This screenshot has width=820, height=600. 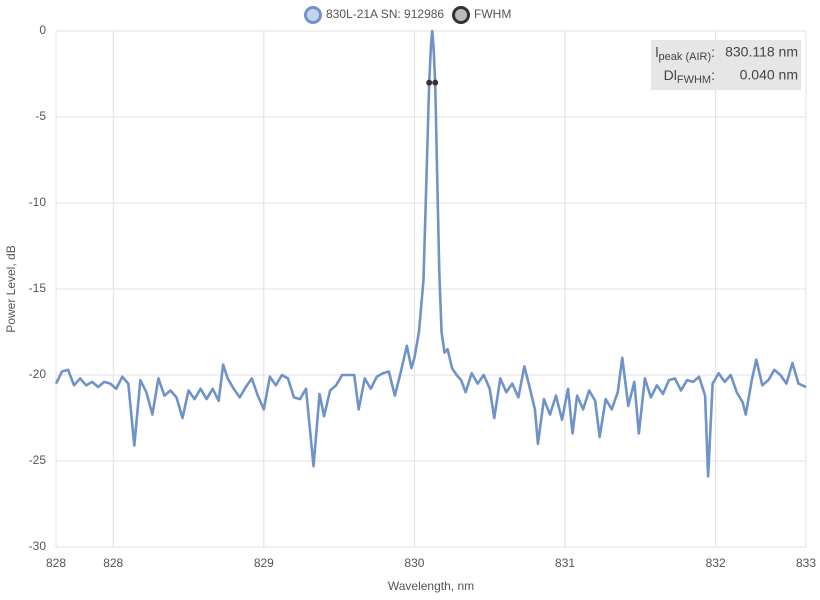 What do you see at coordinates (42, 30) in the screenshot?
I see `y-tick-label: 0` at bounding box center [42, 30].